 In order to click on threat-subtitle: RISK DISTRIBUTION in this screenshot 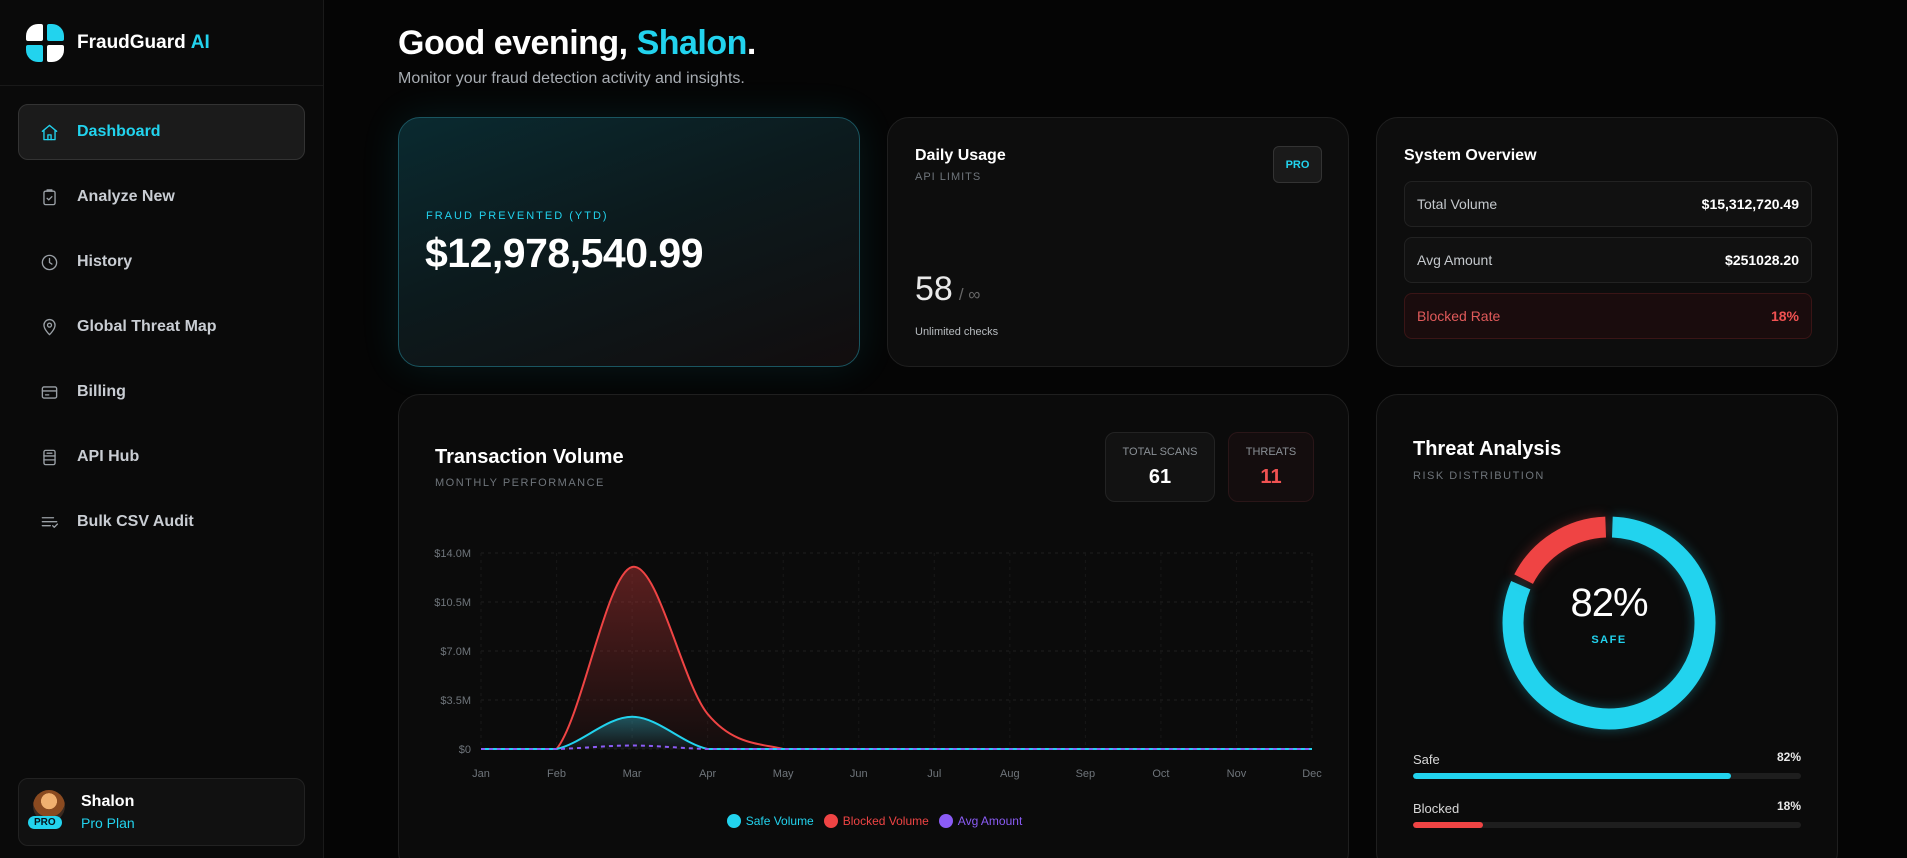, I will do `click(1479, 476)`.